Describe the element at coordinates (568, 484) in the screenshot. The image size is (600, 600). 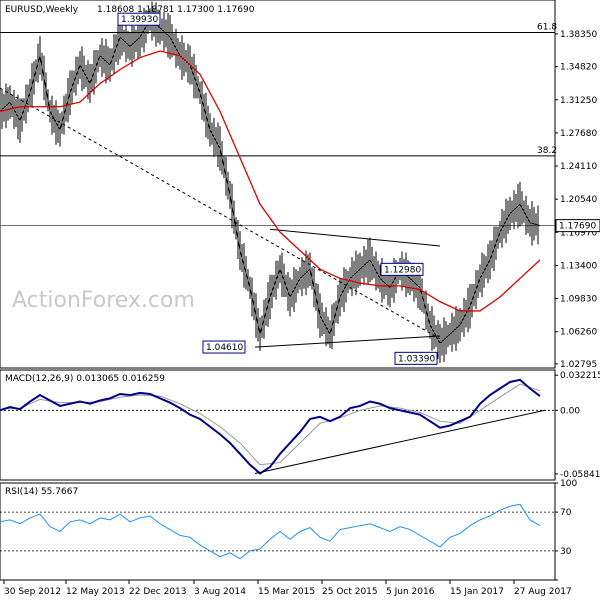
I see `rsi-y-tick-label: 100` at that location.